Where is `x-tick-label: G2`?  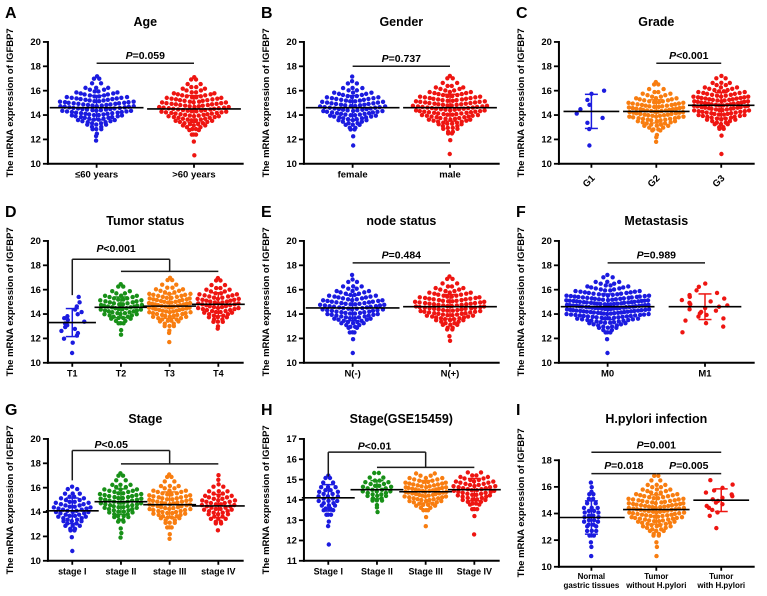 x-tick-label: G2 is located at coordinates (654, 181).